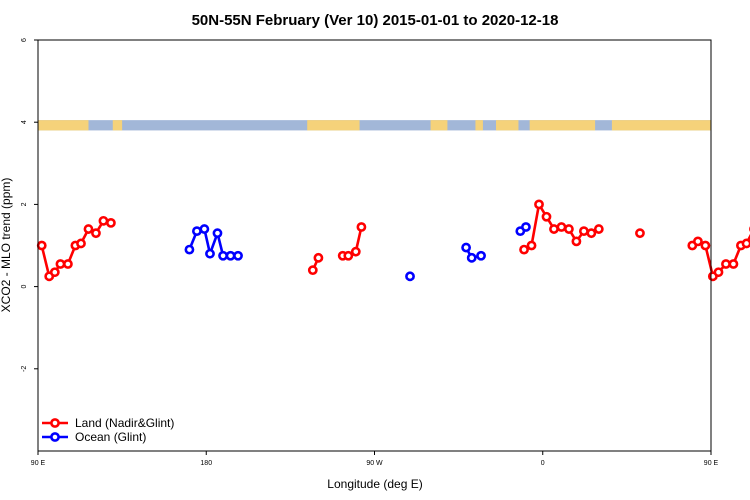 The width and height of the screenshot is (750, 500). I want to click on y-tick-label: 2, so click(24, 204).